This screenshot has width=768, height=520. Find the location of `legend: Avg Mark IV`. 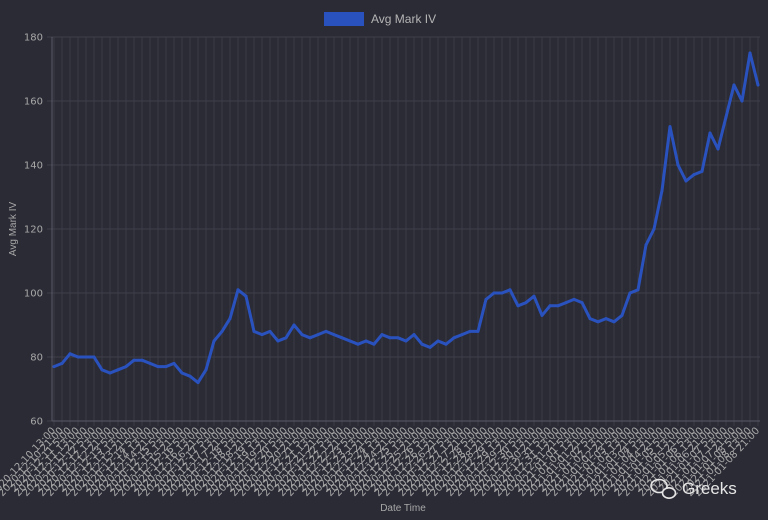

legend: Avg Mark IV is located at coordinates (380, 19).